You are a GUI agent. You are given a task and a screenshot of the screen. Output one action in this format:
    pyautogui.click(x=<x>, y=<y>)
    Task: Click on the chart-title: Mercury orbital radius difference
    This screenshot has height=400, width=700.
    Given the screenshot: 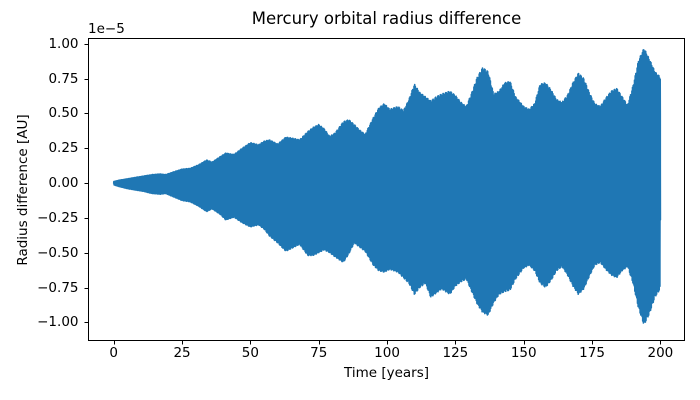 What is the action you would take?
    pyautogui.click(x=386, y=18)
    